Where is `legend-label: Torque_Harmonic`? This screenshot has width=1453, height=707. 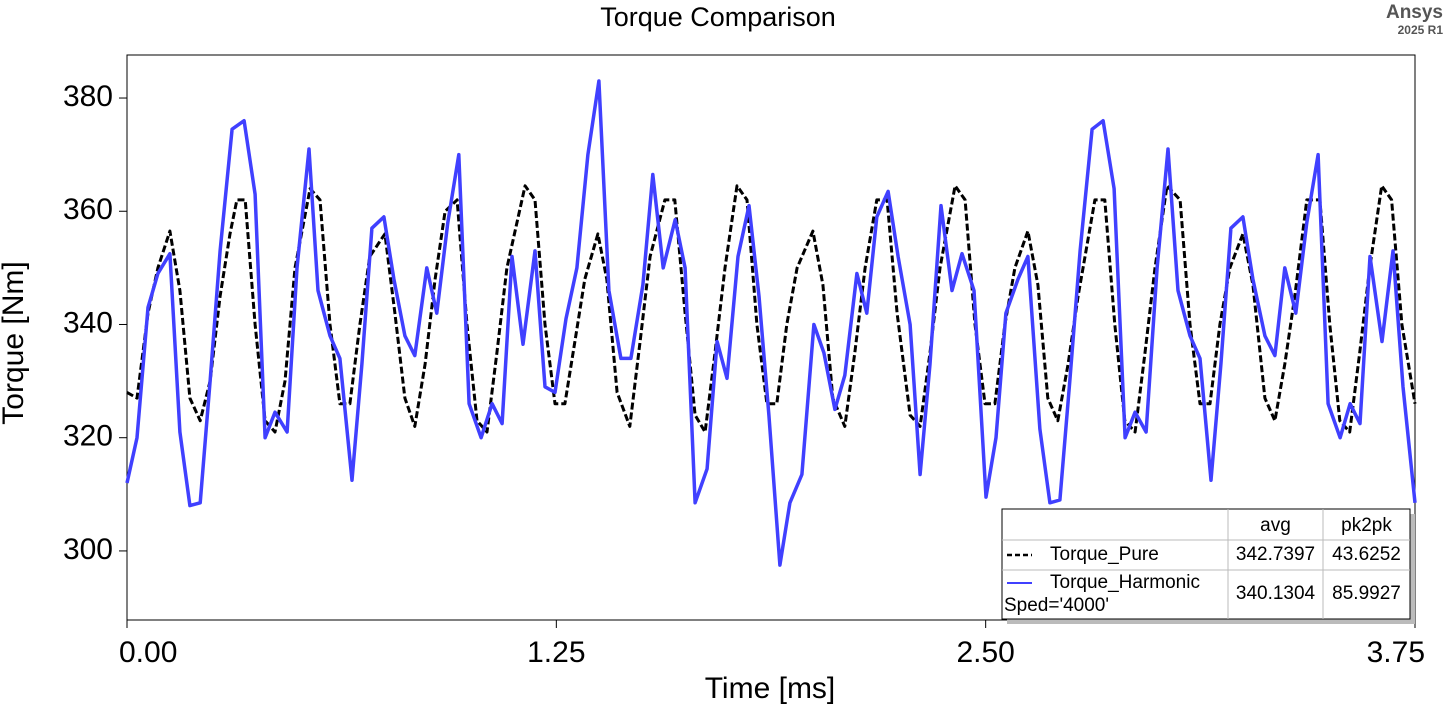 legend-label: Torque_Harmonic is located at coordinates (1125, 582).